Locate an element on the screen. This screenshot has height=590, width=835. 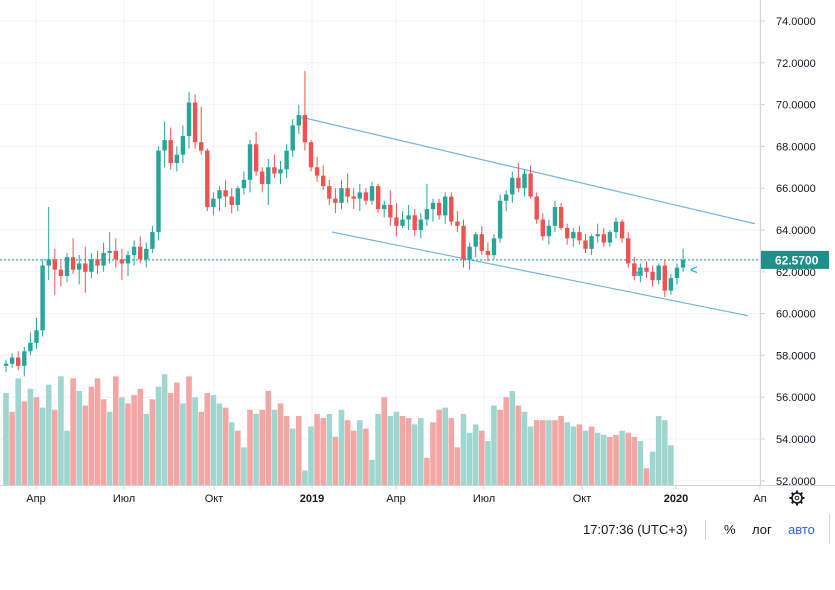
percent-scale-toggle: % is located at coordinates (730, 529).